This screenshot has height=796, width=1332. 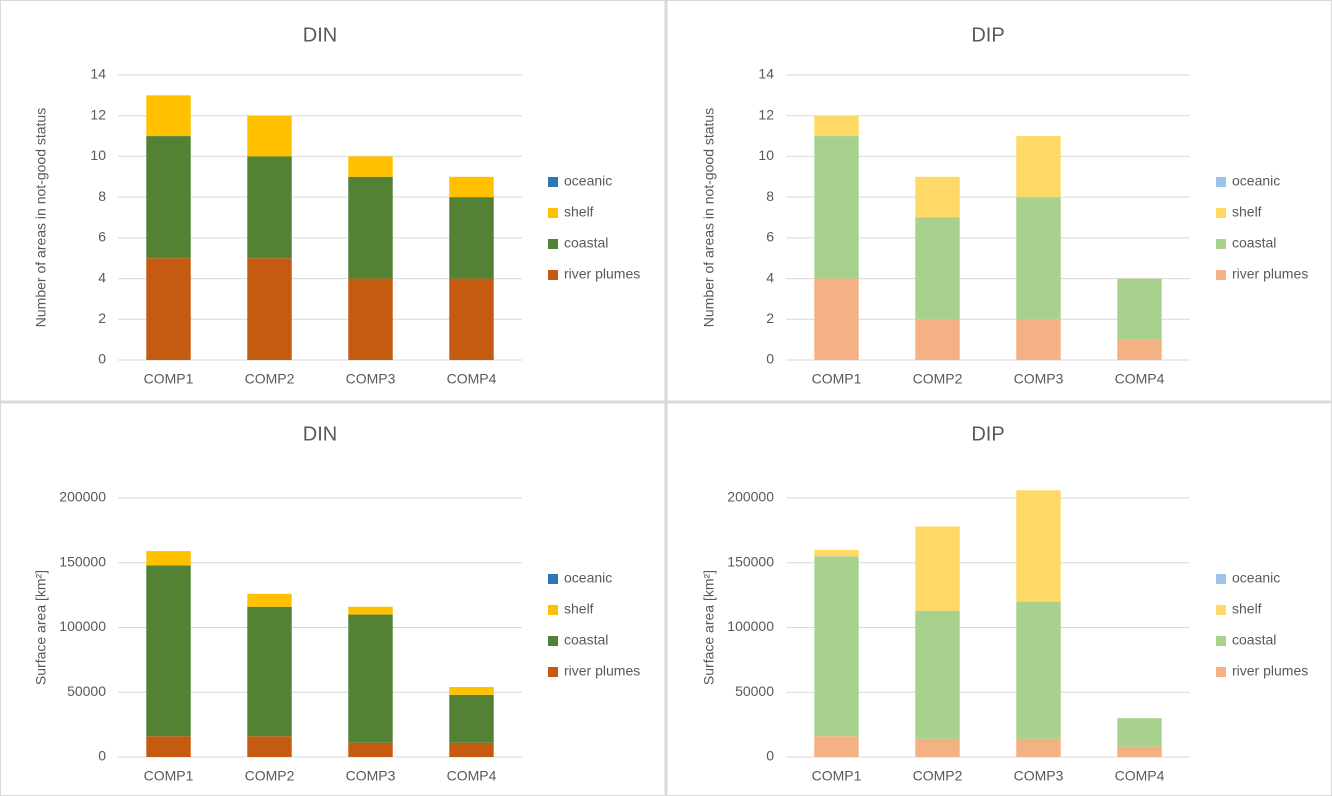 What do you see at coordinates (41, 627) in the screenshot?
I see `y-axis-title: Surface area [km²]` at bounding box center [41, 627].